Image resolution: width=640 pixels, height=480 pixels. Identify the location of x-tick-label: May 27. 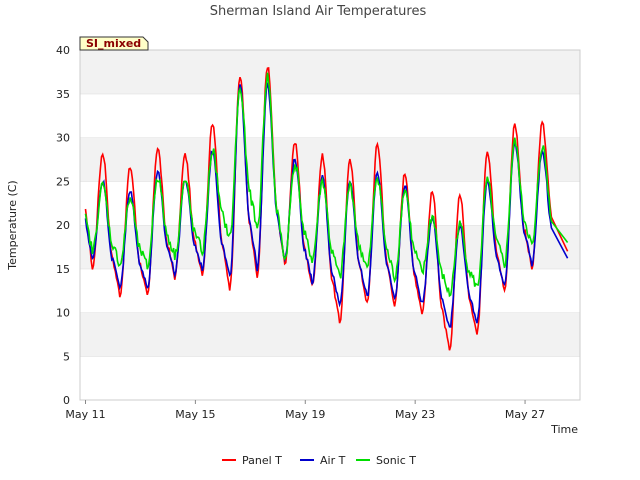
(525, 414).